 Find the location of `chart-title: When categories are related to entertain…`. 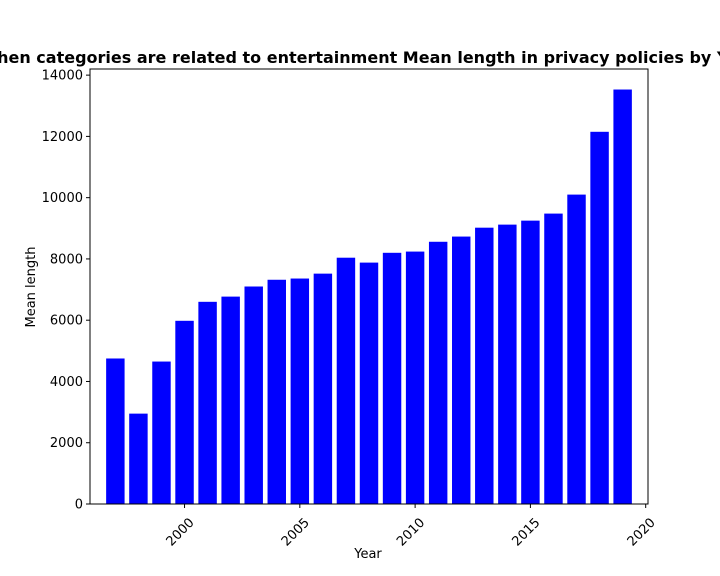

chart-title: When categories are related to entertain… is located at coordinates (360, 57).